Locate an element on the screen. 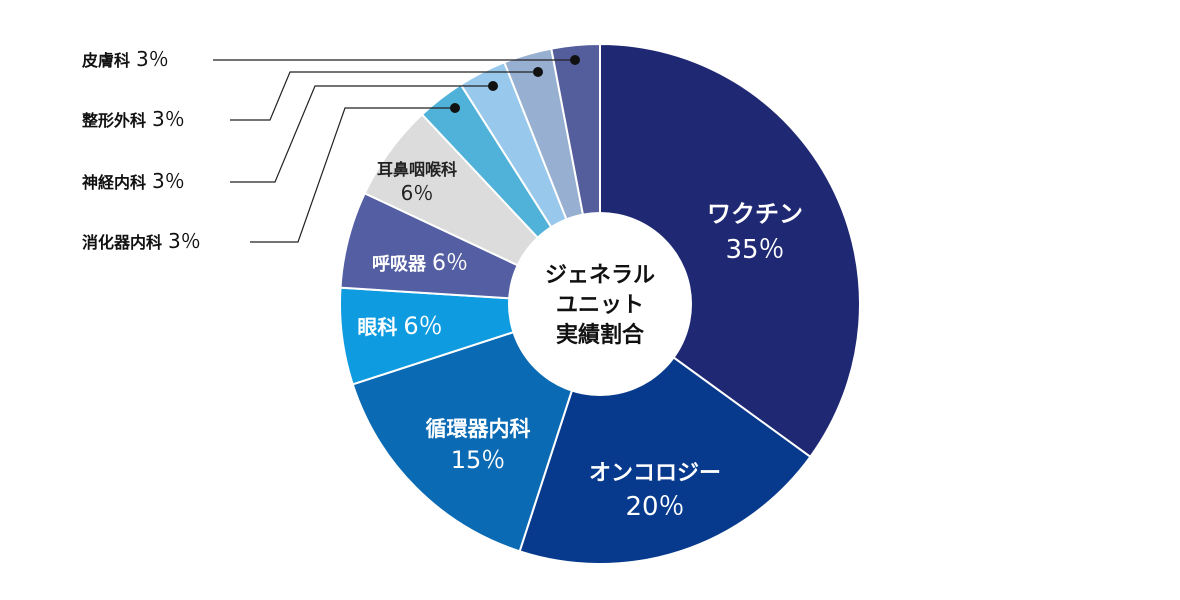  slice-10-name: 皮膚科 is located at coordinates (105, 60).